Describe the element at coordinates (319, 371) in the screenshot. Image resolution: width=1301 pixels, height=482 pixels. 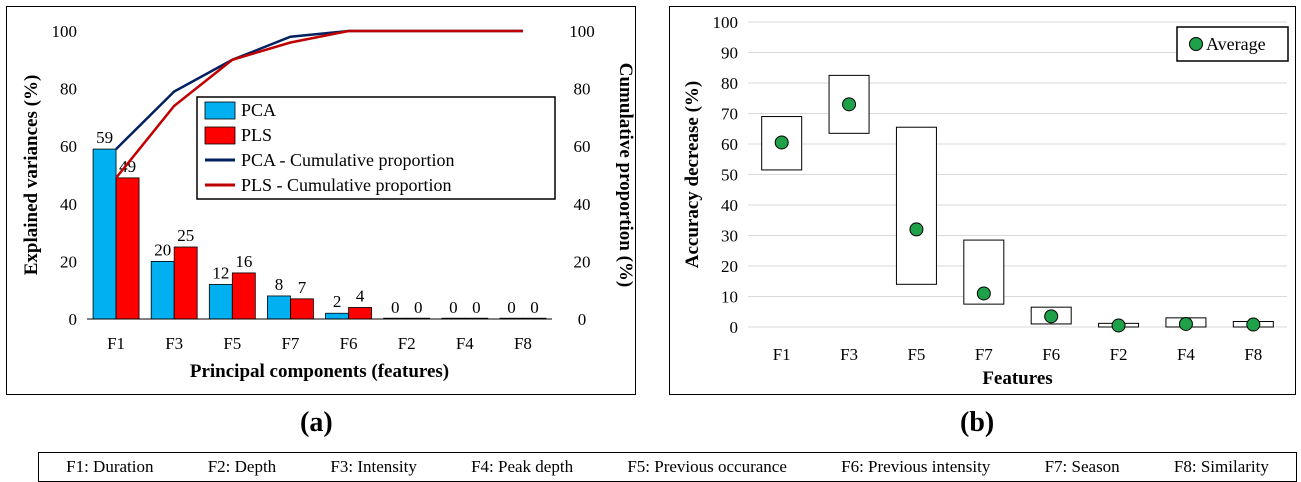
I see `x-axis-title: Principal components (features)` at that location.